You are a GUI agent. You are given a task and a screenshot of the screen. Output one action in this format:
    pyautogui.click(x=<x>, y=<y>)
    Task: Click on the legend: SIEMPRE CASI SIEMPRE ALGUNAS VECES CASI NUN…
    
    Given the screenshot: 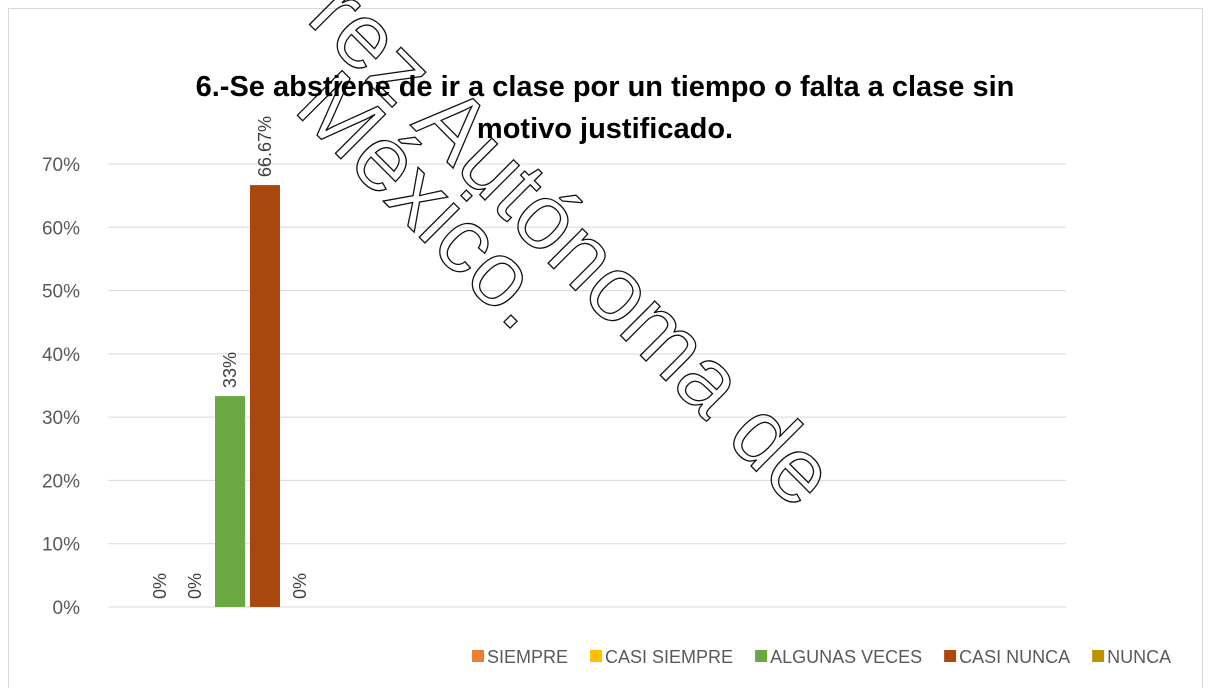 What is the action you would take?
    pyautogui.click(x=821, y=657)
    